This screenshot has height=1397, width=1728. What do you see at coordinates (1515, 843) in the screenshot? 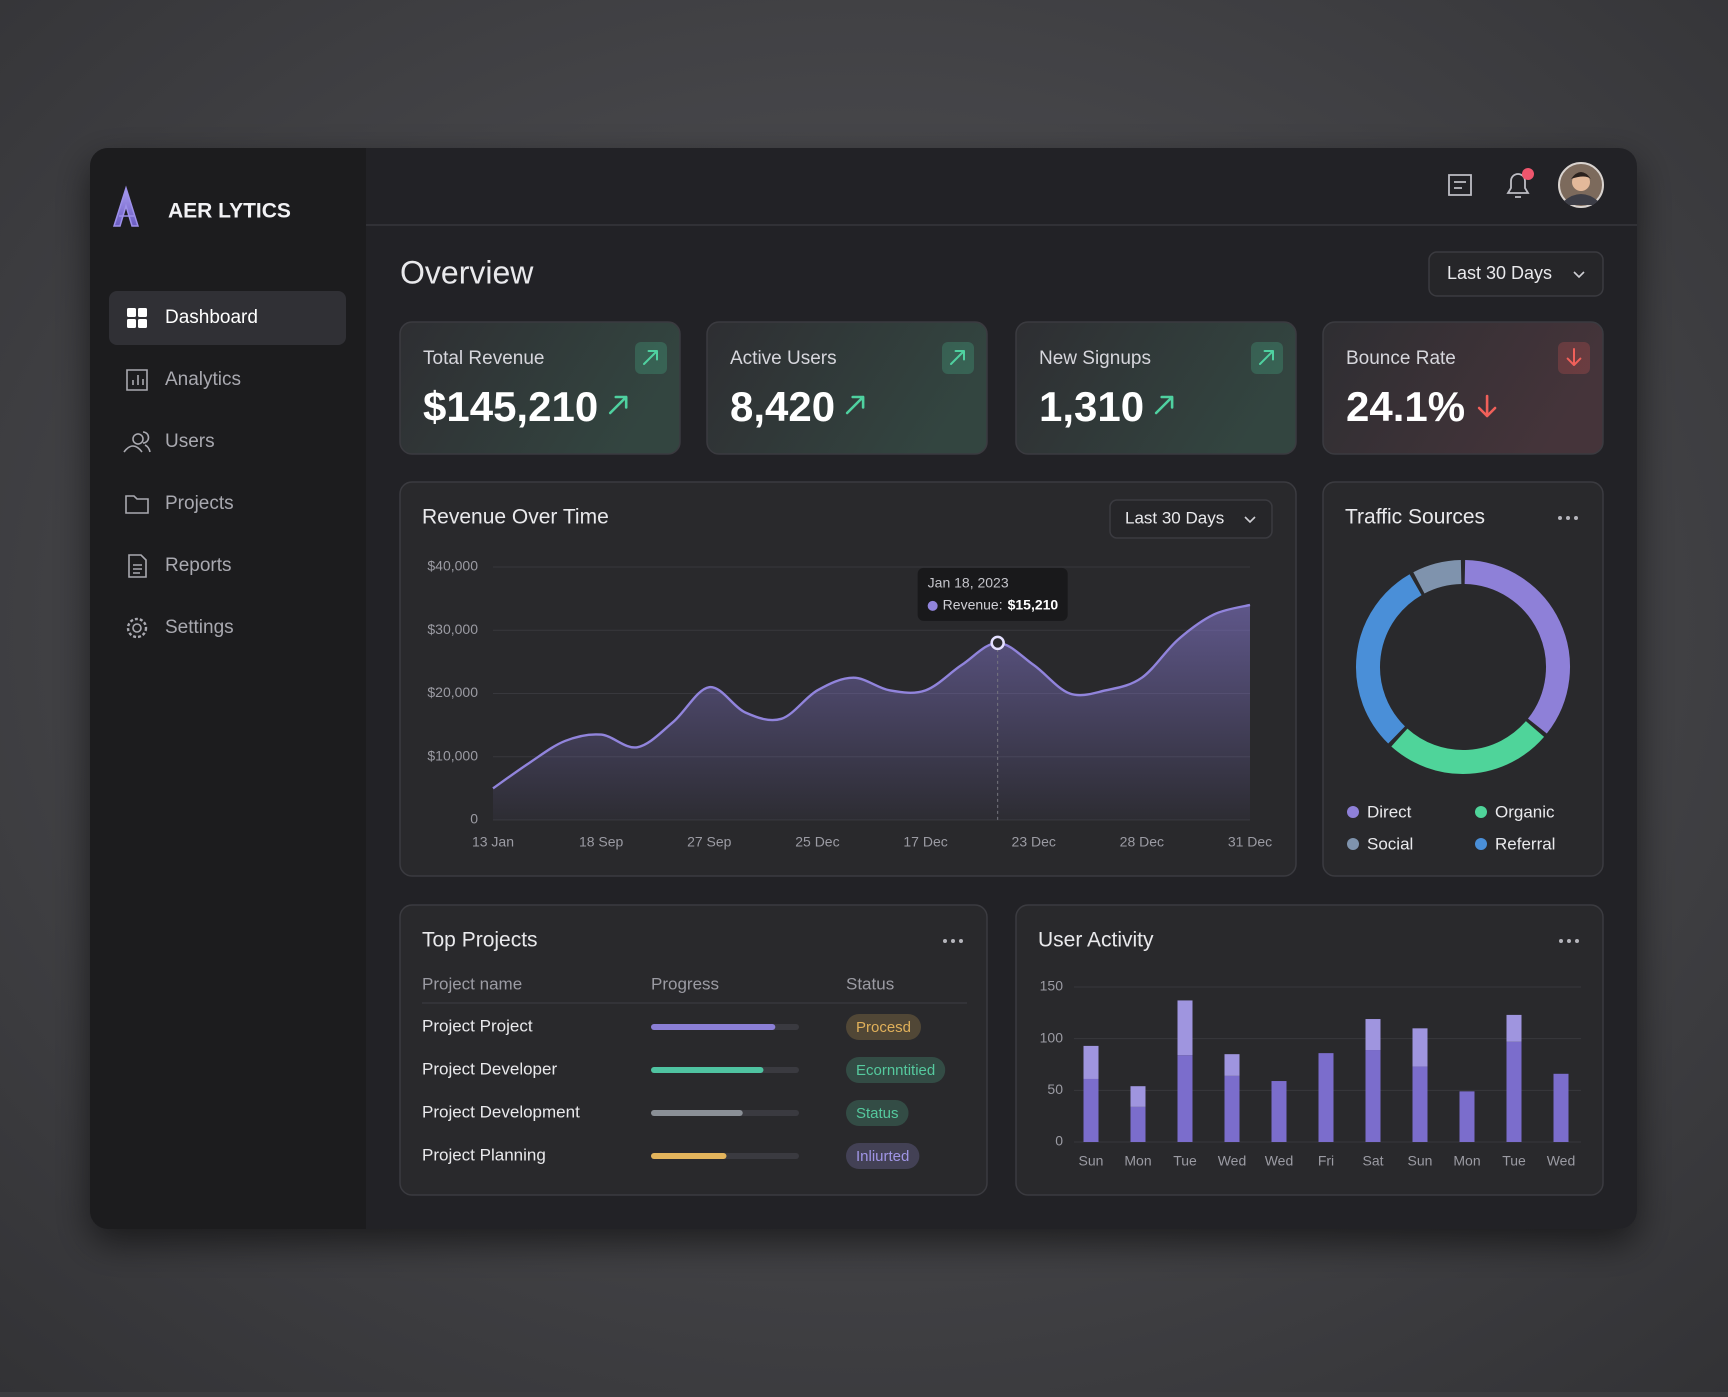
I see `legend-item: Referral` at bounding box center [1515, 843].